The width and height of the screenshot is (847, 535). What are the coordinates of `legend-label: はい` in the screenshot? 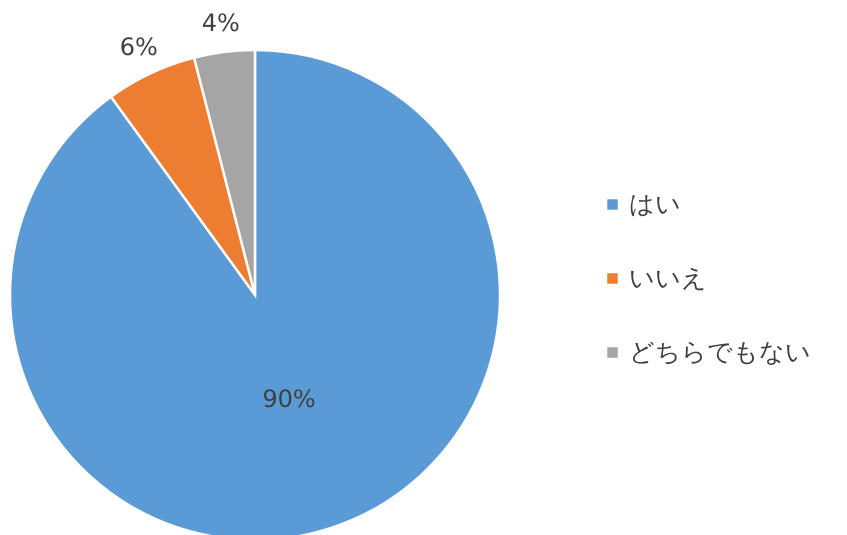 It's located at (655, 204).